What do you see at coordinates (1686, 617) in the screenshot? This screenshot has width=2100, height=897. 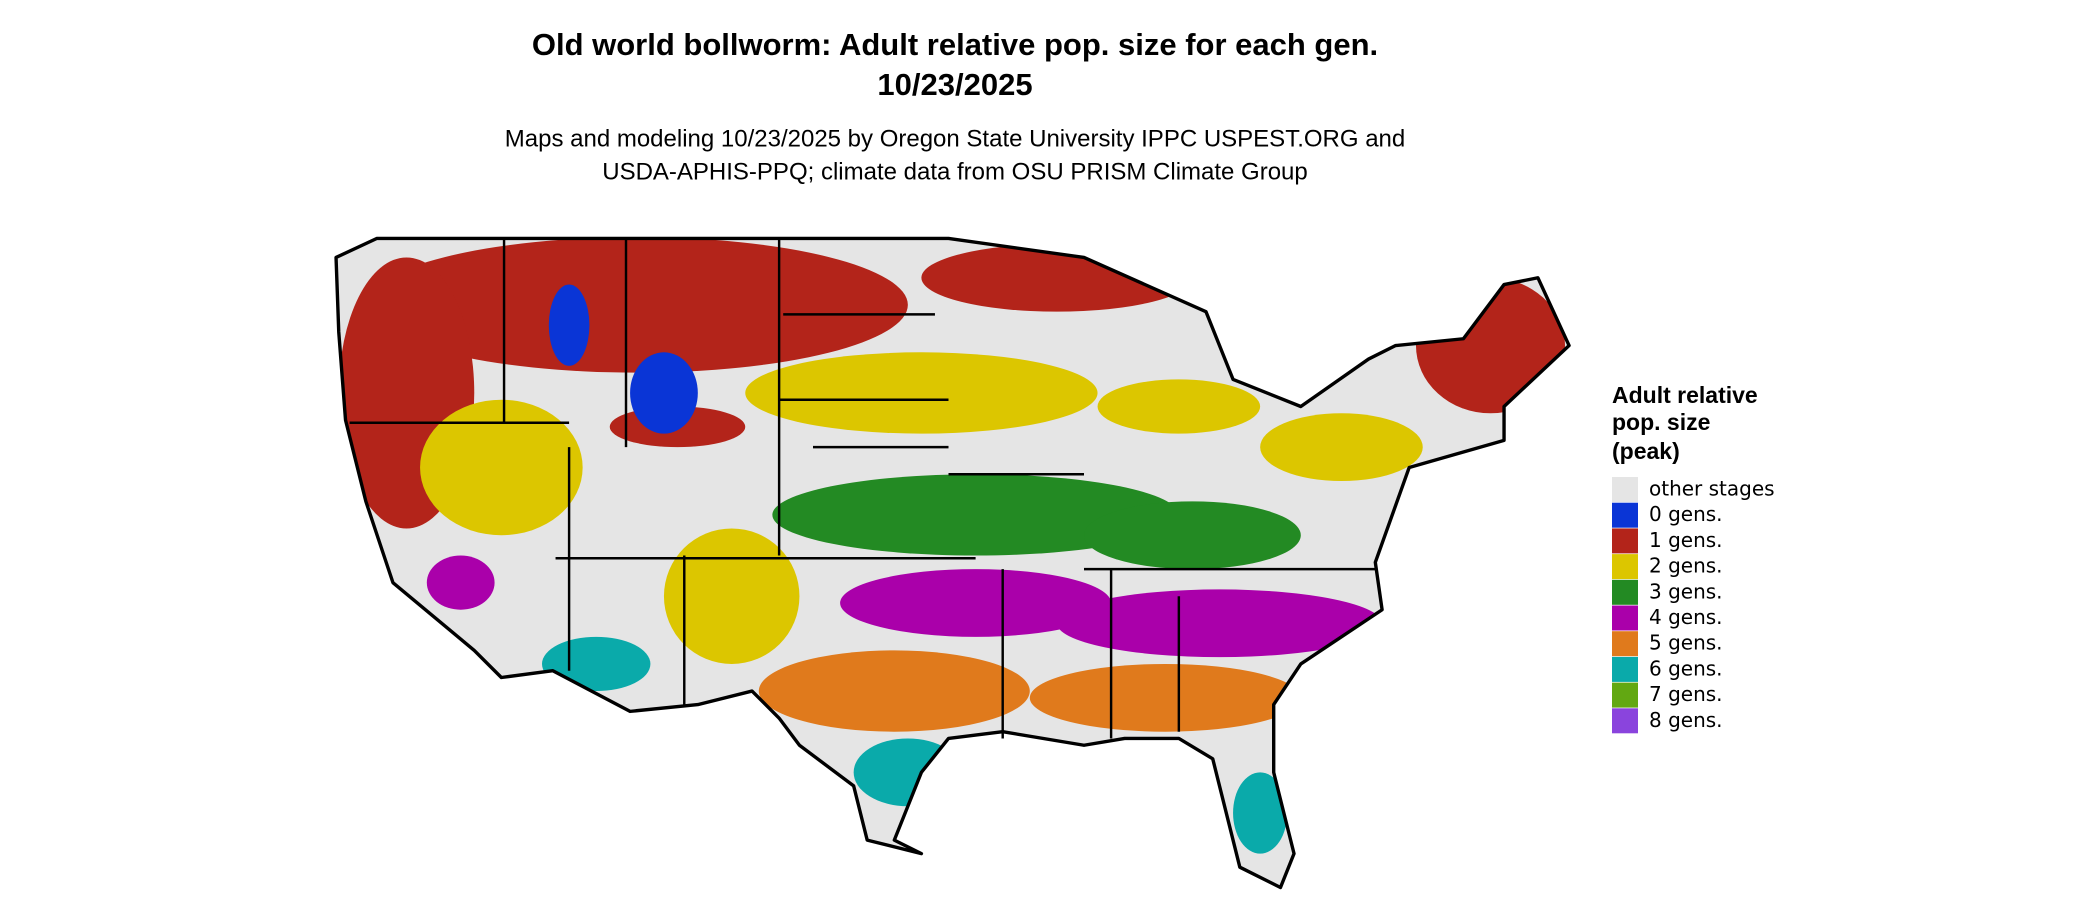 I see `legend-label: 4 gens.` at bounding box center [1686, 617].